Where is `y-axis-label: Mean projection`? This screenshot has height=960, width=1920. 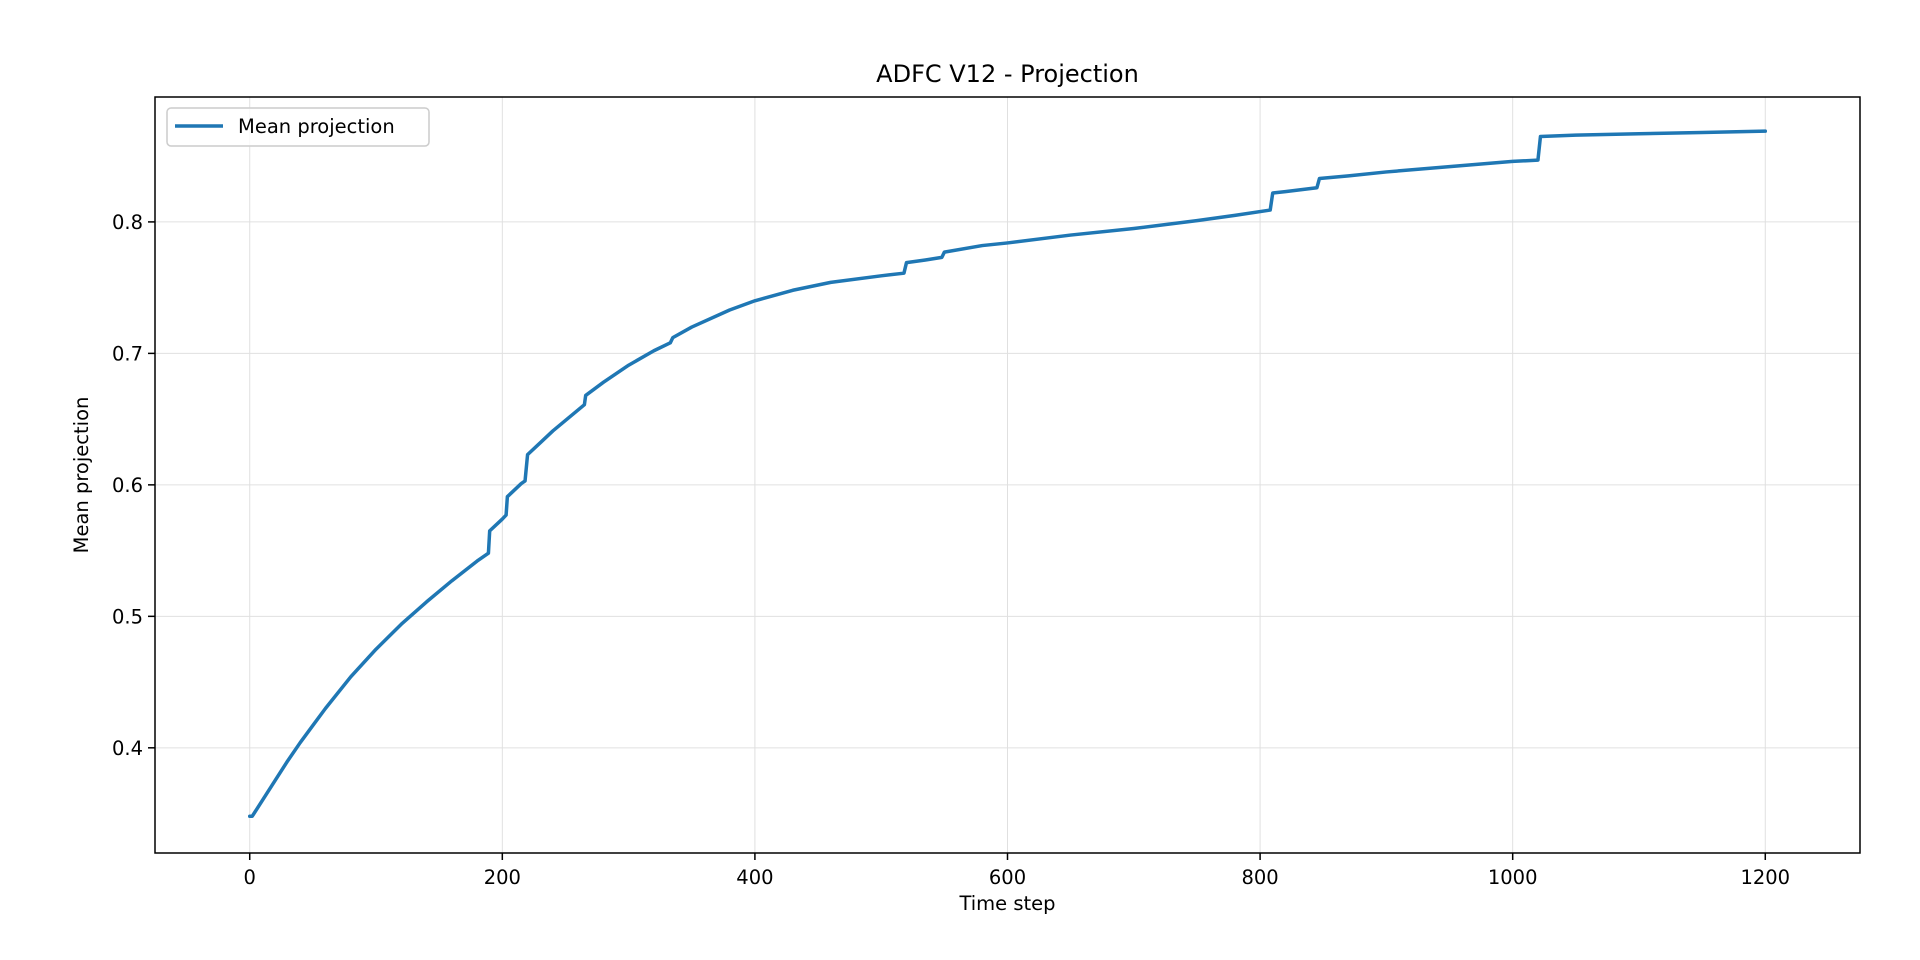 y-axis-label: Mean projection is located at coordinates (81, 475).